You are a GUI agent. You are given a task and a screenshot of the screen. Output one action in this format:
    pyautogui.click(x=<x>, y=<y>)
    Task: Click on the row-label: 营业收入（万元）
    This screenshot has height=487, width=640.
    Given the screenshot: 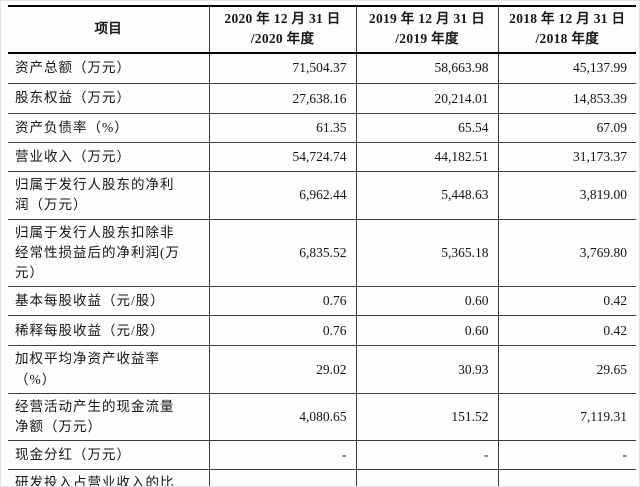 What is the action you would take?
    pyautogui.click(x=73, y=156)
    